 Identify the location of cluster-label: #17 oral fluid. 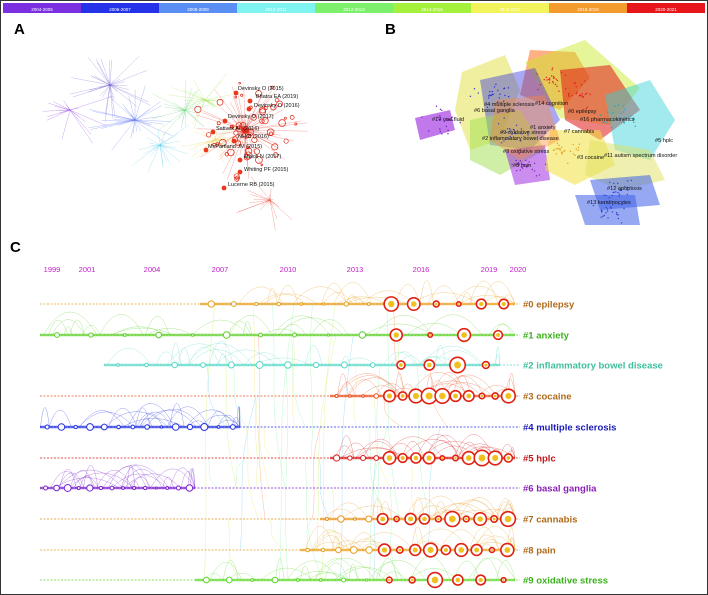
(448, 120).